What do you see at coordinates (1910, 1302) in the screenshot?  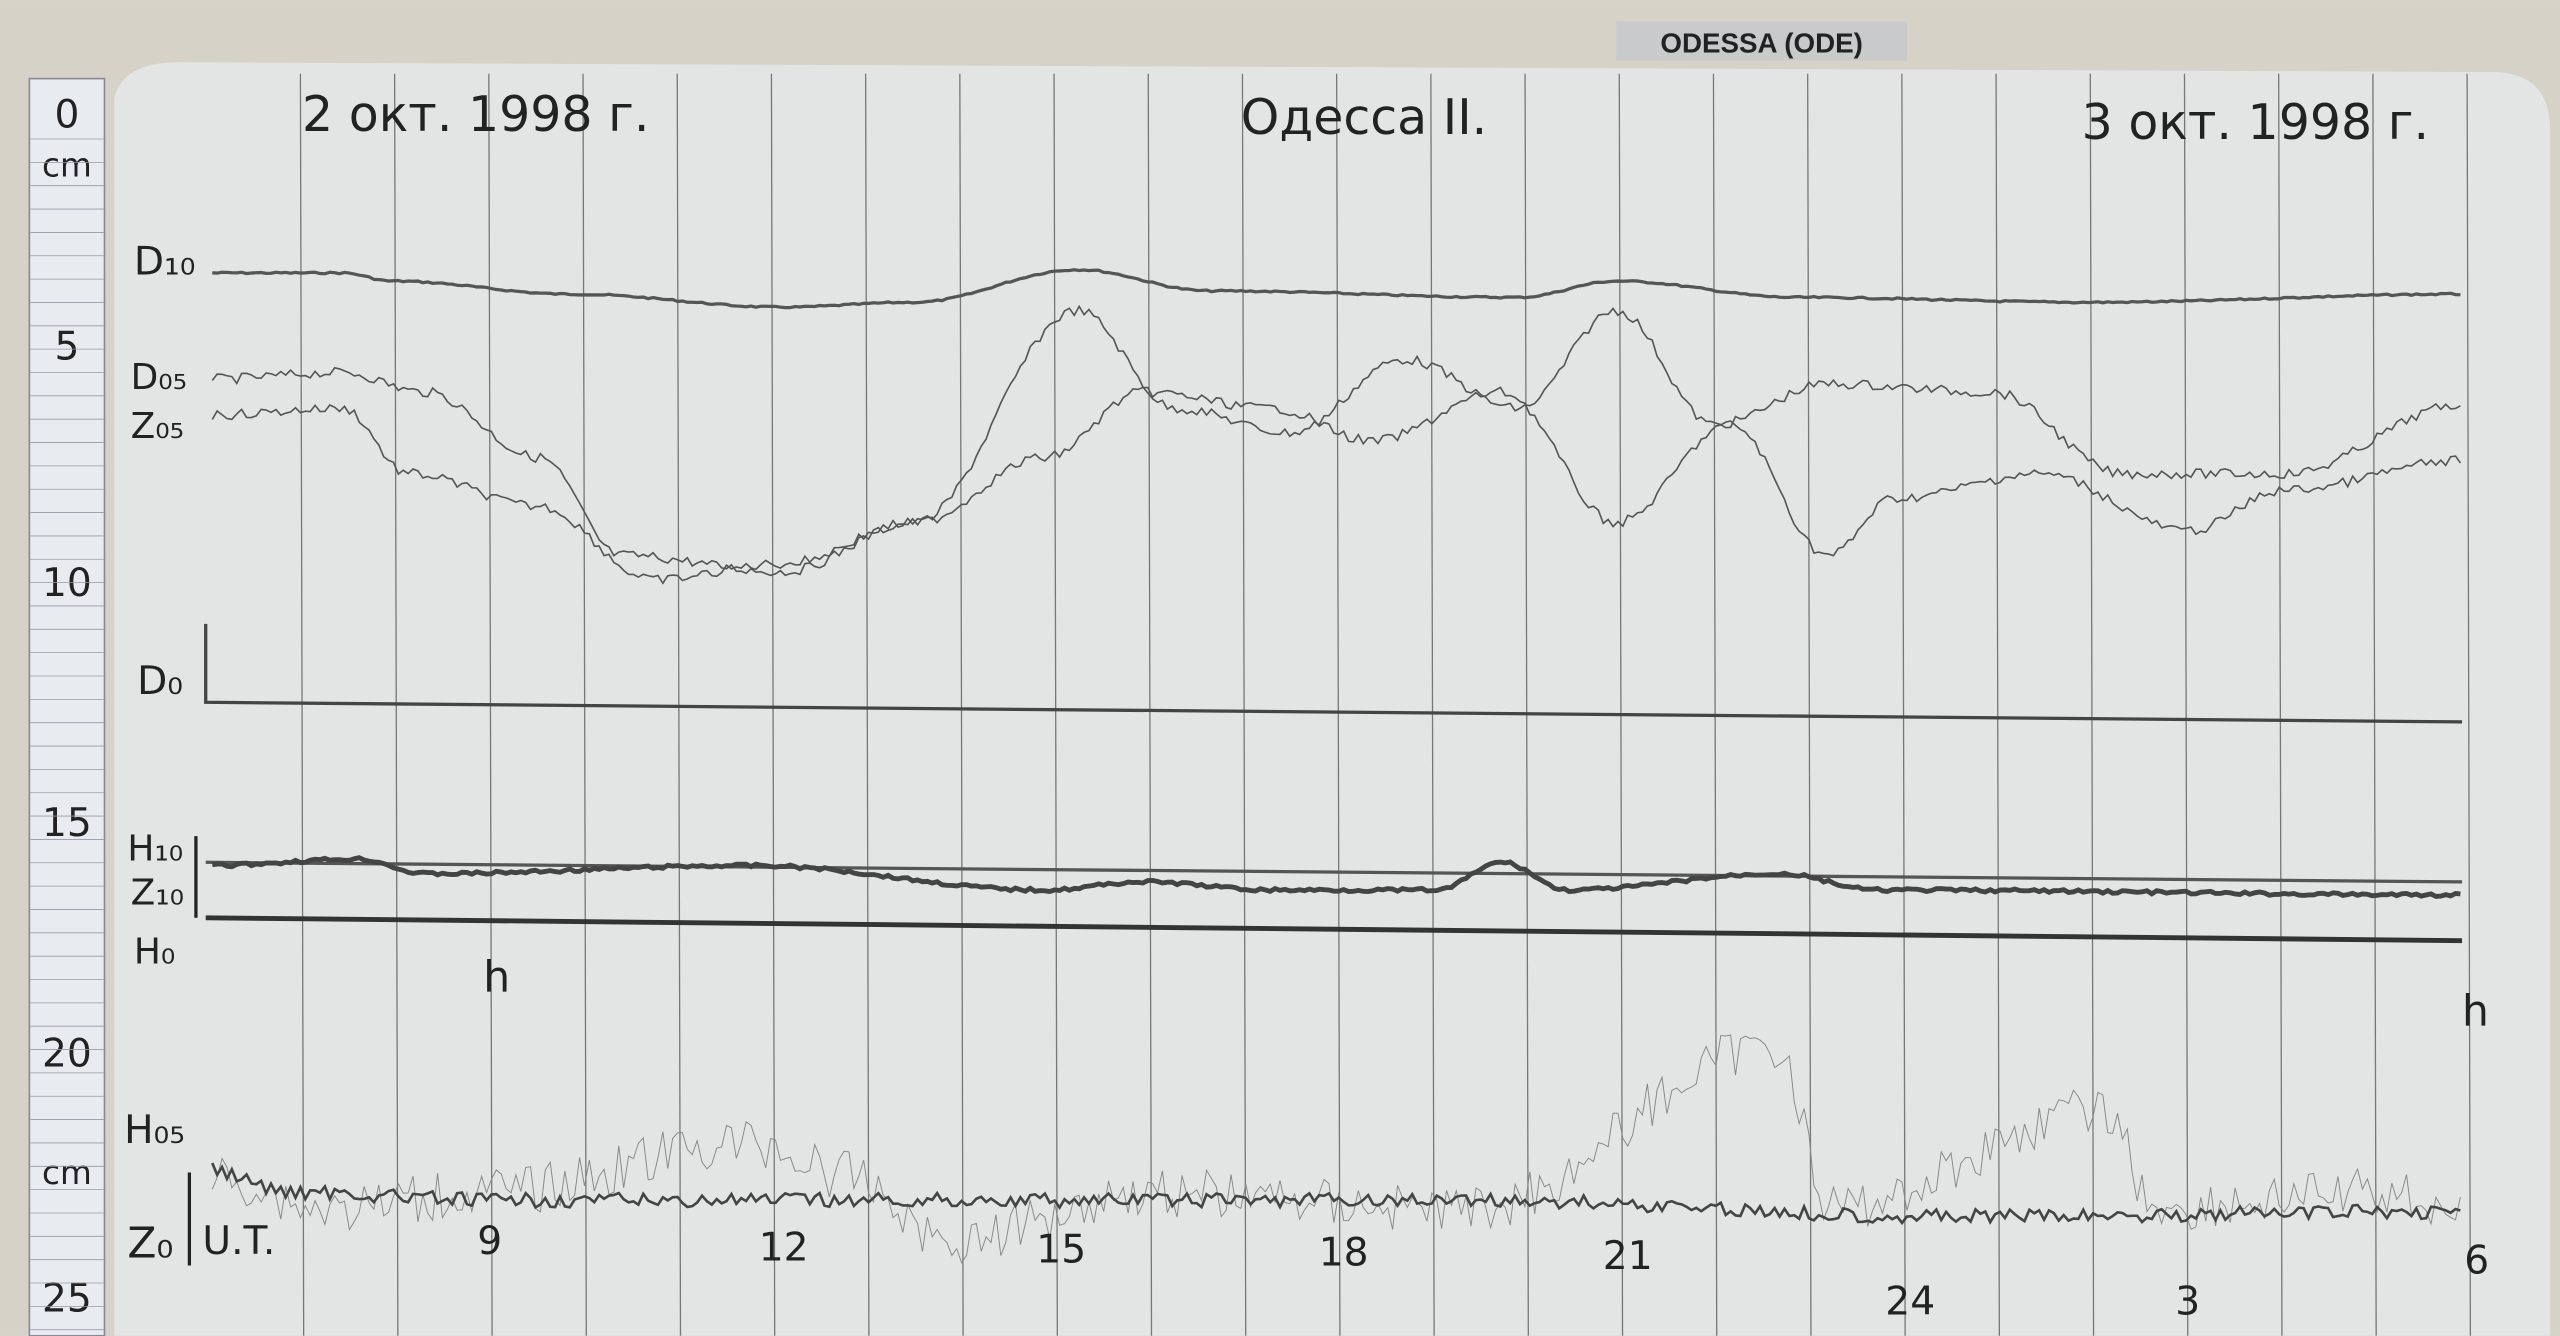 I see `hour-label: 24` at bounding box center [1910, 1302].